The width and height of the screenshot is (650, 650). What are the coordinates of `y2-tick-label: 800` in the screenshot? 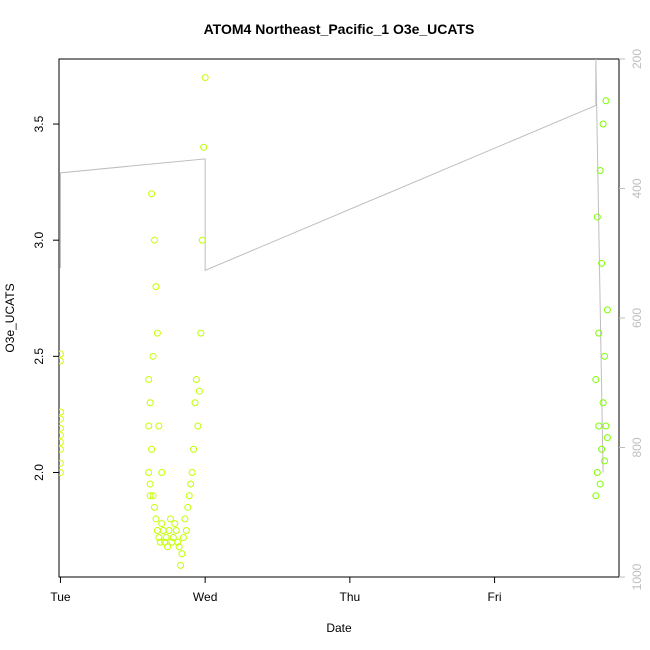 It's located at (637, 447).